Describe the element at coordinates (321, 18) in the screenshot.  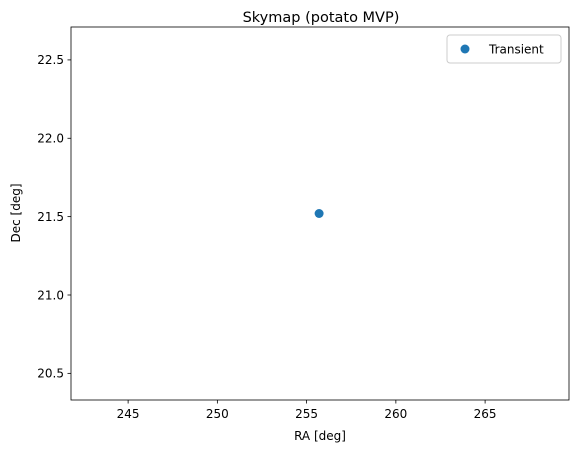
I see `chart-title: Skymap (potato MVP)` at that location.